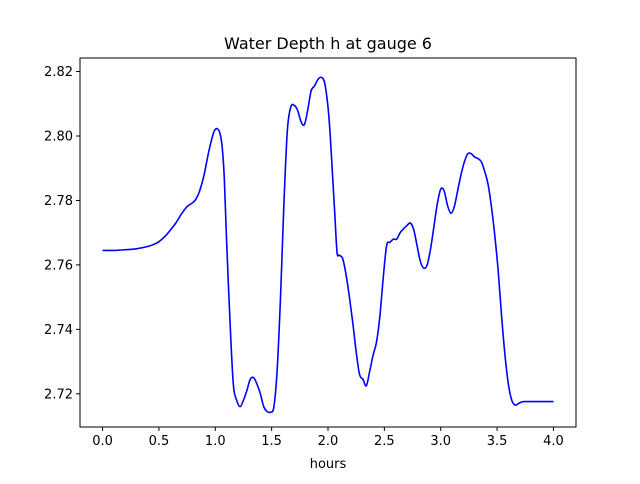 Image resolution: width=640 pixels, height=484 pixels. I want to click on chart-title: Water Depth h at gauge 6, so click(328, 43).